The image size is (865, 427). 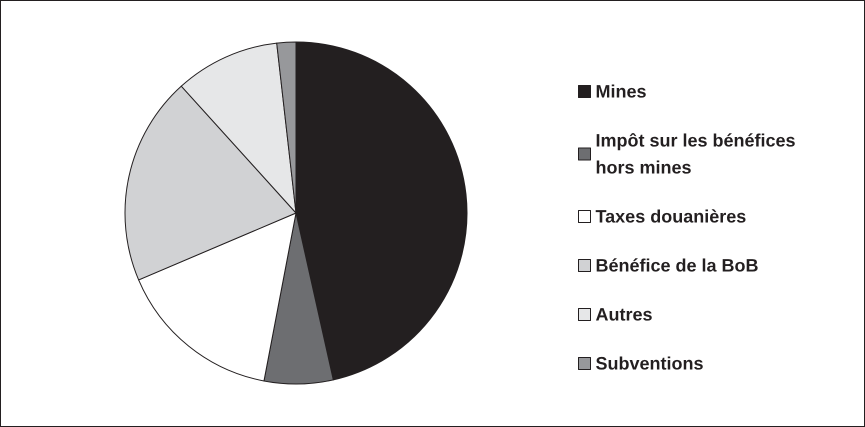 I want to click on legend-label: Taxes douanières, so click(x=671, y=216).